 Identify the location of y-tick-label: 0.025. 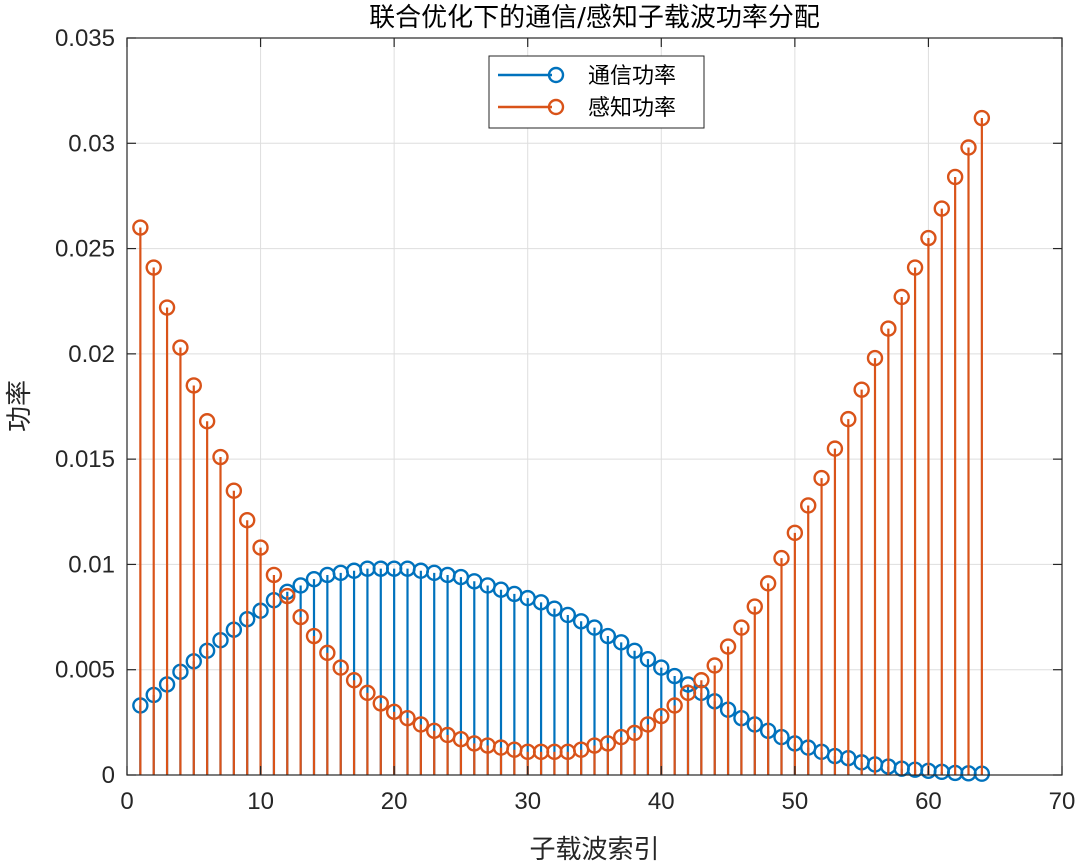
(85, 249).